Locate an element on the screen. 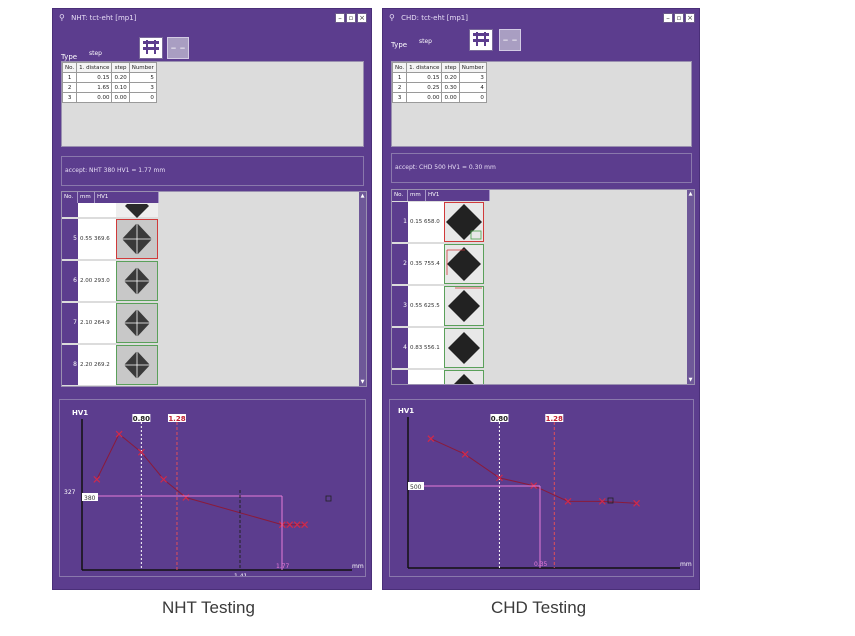  chd-window-title: CHD: tct-eht [mp1] is located at coordinates (434, 18).